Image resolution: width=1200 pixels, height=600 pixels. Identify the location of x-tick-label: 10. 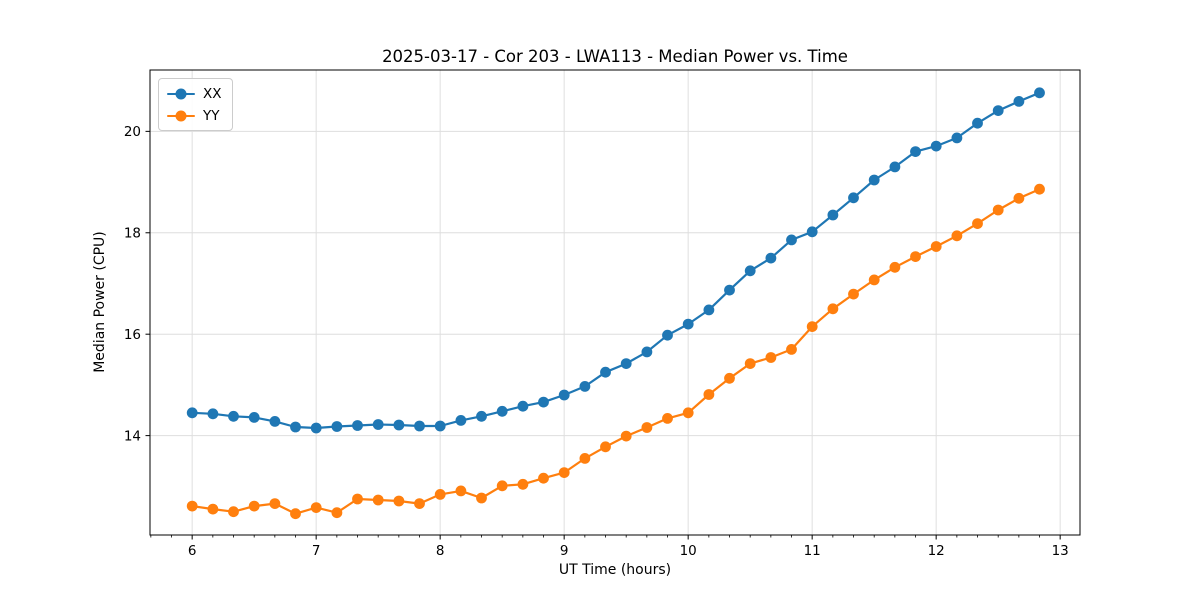
(688, 551).